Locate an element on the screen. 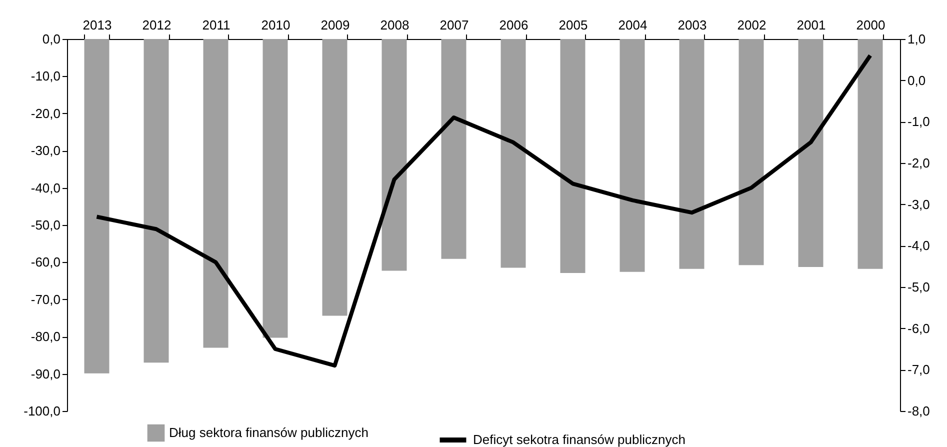 The image size is (947, 447). x-tick-label: 2002 is located at coordinates (751, 25).